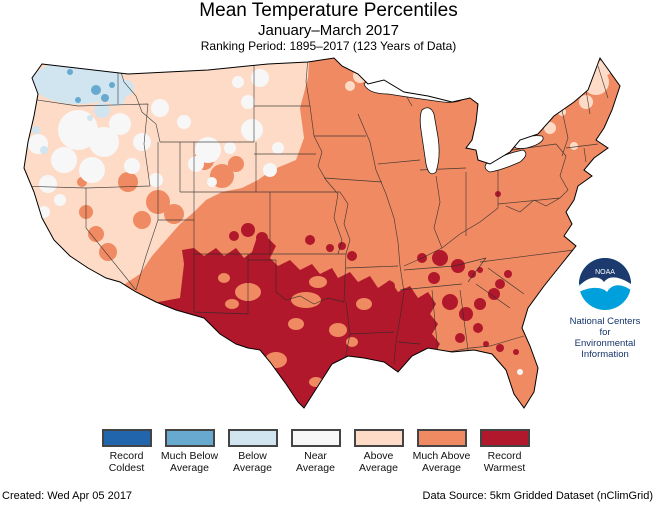 The height and width of the screenshot is (509, 657). I want to click on legend-label-1: Much Below Average, so click(189, 462).